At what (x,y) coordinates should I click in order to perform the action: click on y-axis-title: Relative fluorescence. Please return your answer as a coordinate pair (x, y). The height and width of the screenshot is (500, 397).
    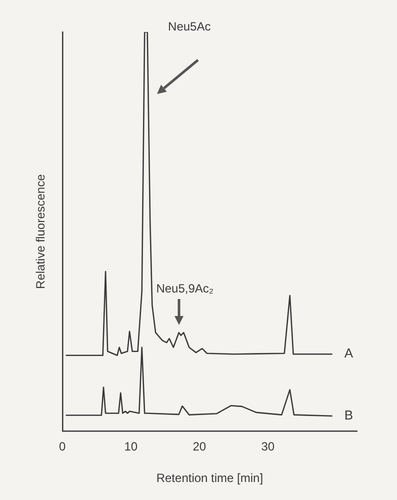
    Looking at the image, I should click on (41, 231).